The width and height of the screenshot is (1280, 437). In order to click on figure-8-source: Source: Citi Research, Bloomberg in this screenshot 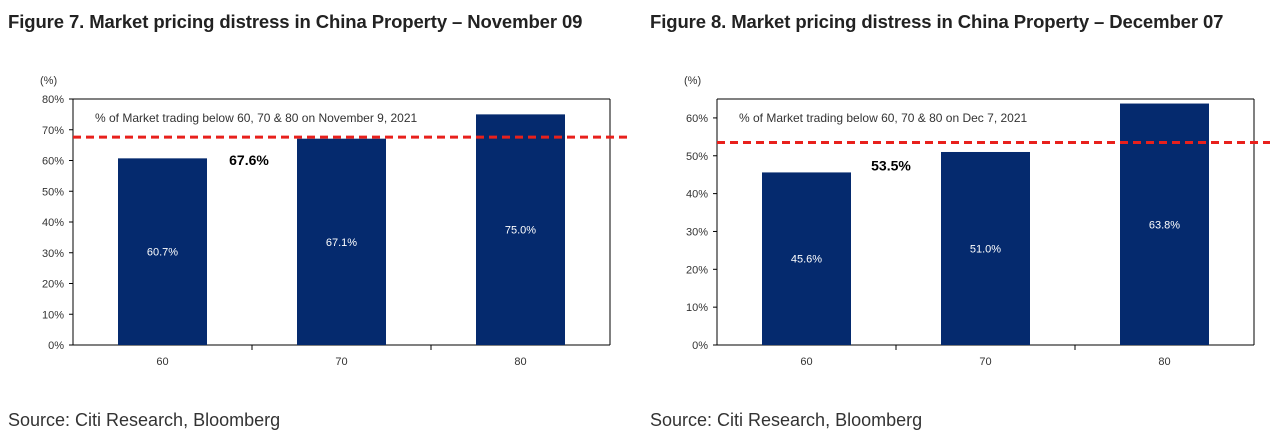, I will do `click(786, 420)`.